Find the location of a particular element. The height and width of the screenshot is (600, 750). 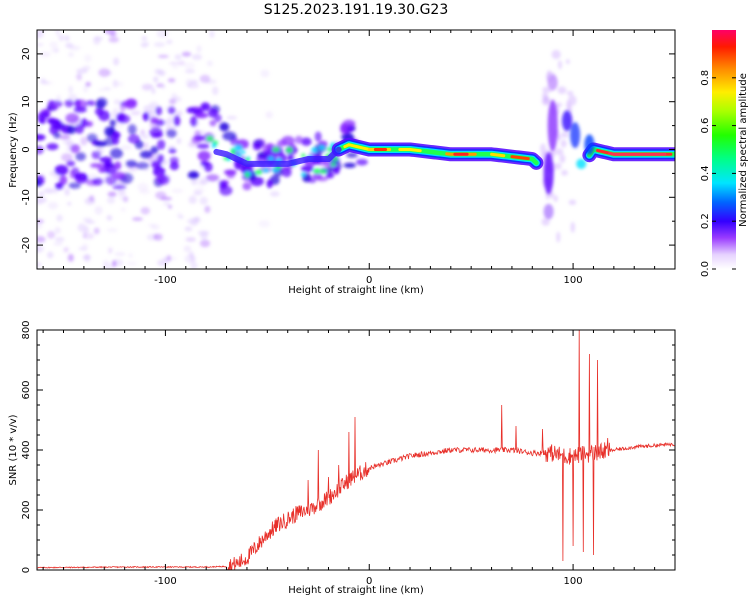

spectrogram-ridge-core is located at coordinates (637, 153).